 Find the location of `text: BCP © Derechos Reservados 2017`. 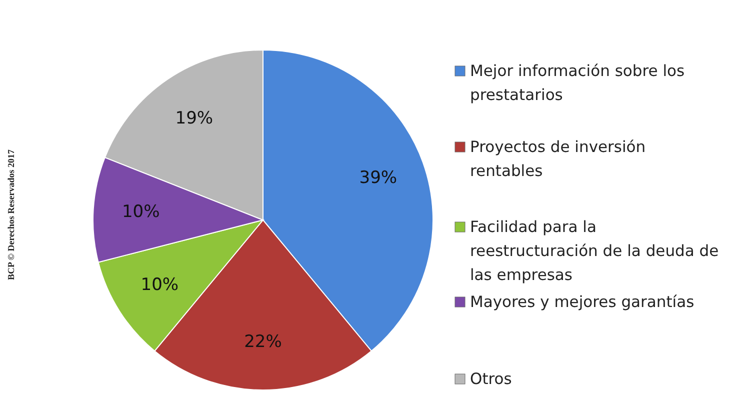

text: BCP © Derechos Reservados 2017 is located at coordinates (11, 214).